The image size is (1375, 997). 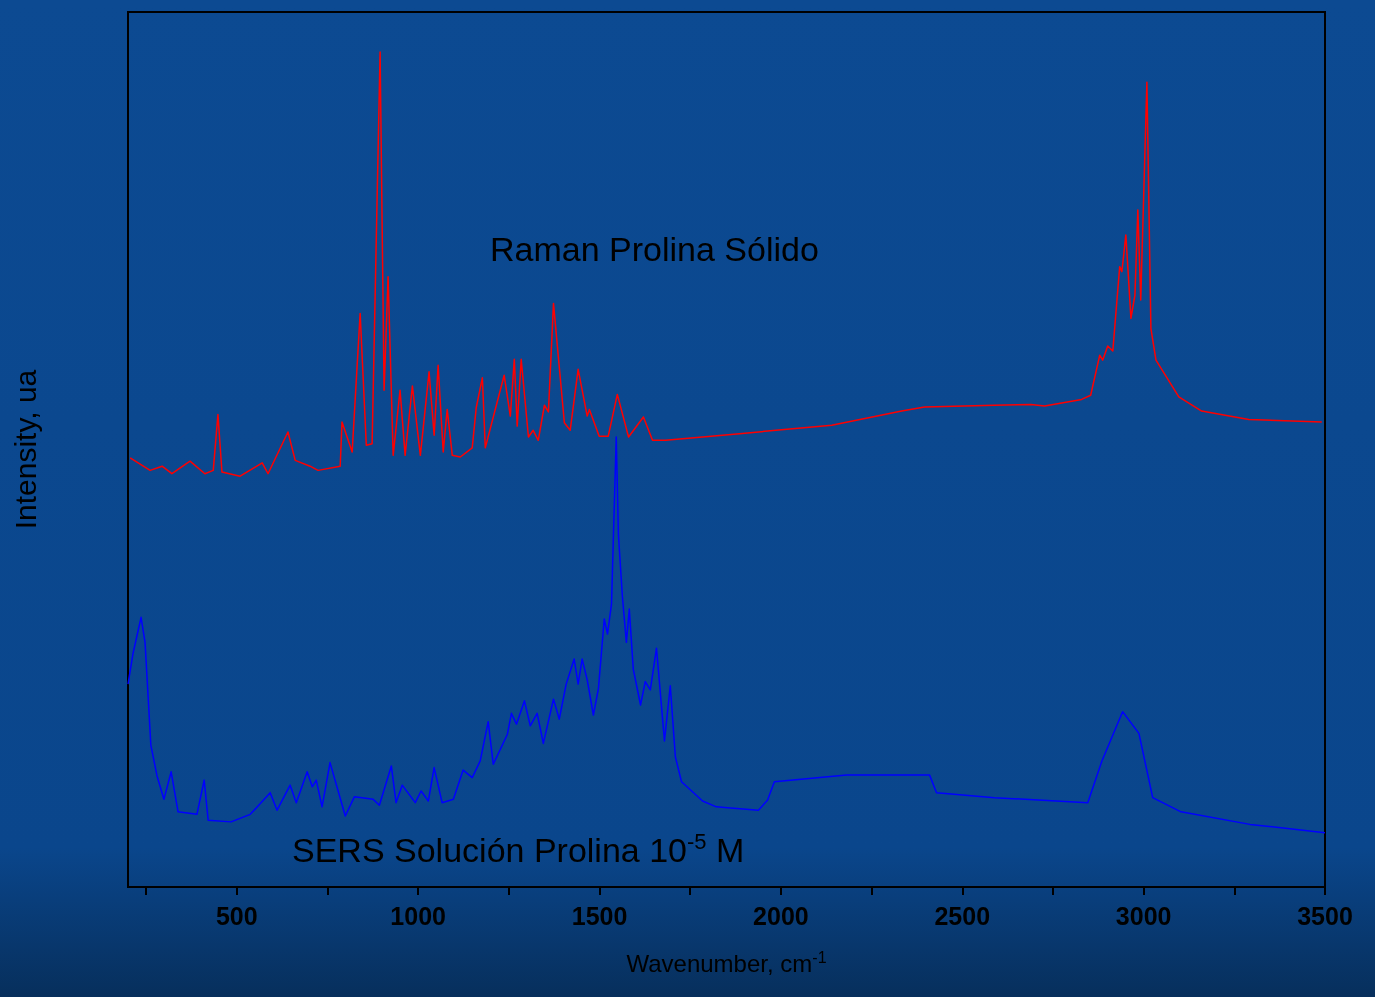 I want to click on x-tick-label: 1500, so click(x=599, y=915).